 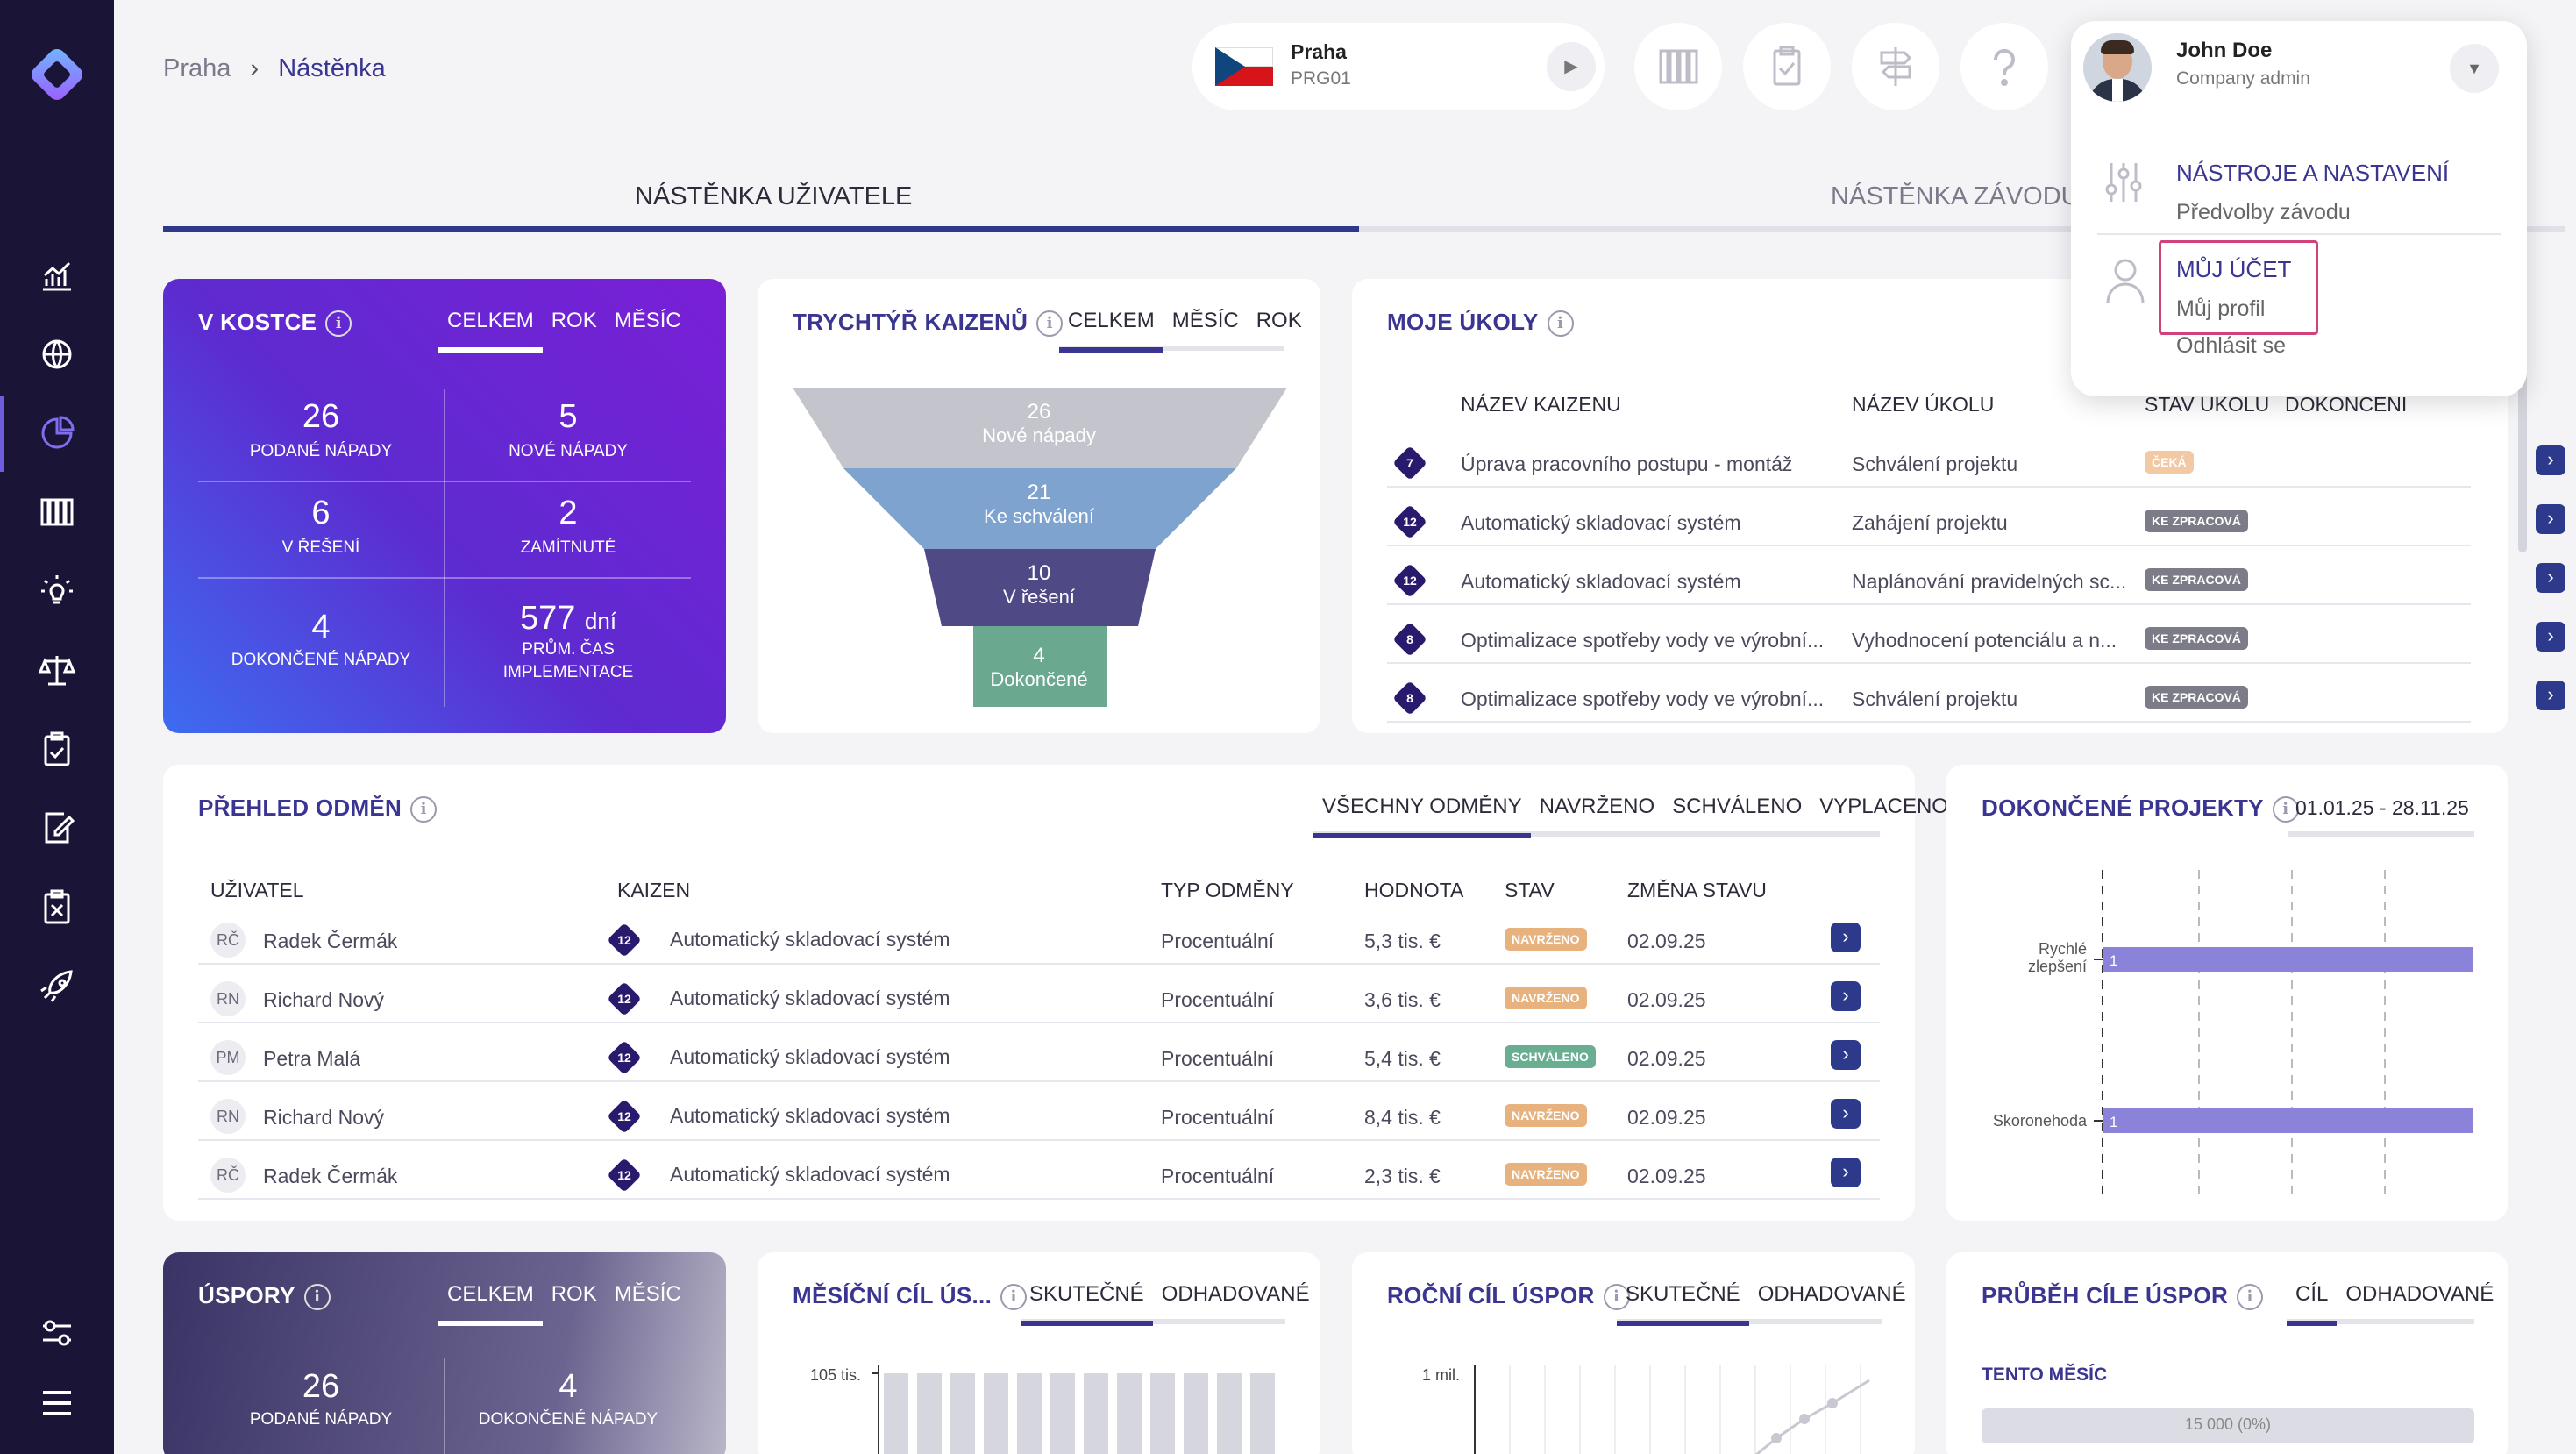 I want to click on scrollbar-thumb, so click(x=2522, y=421).